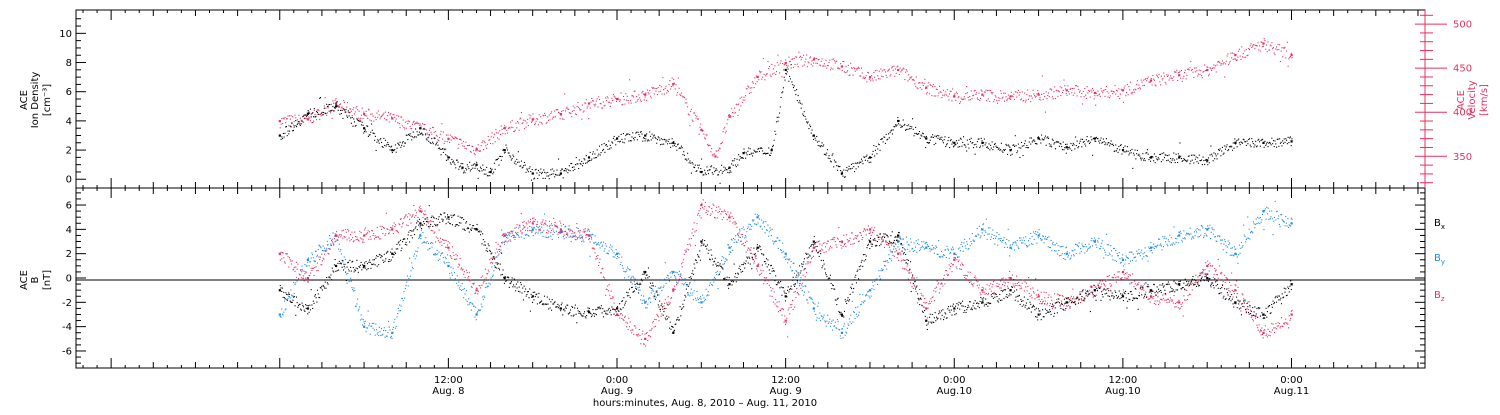 The height and width of the screenshot is (415, 1500). I want to click on bottom-left-tick-label: 6, so click(69, 206).